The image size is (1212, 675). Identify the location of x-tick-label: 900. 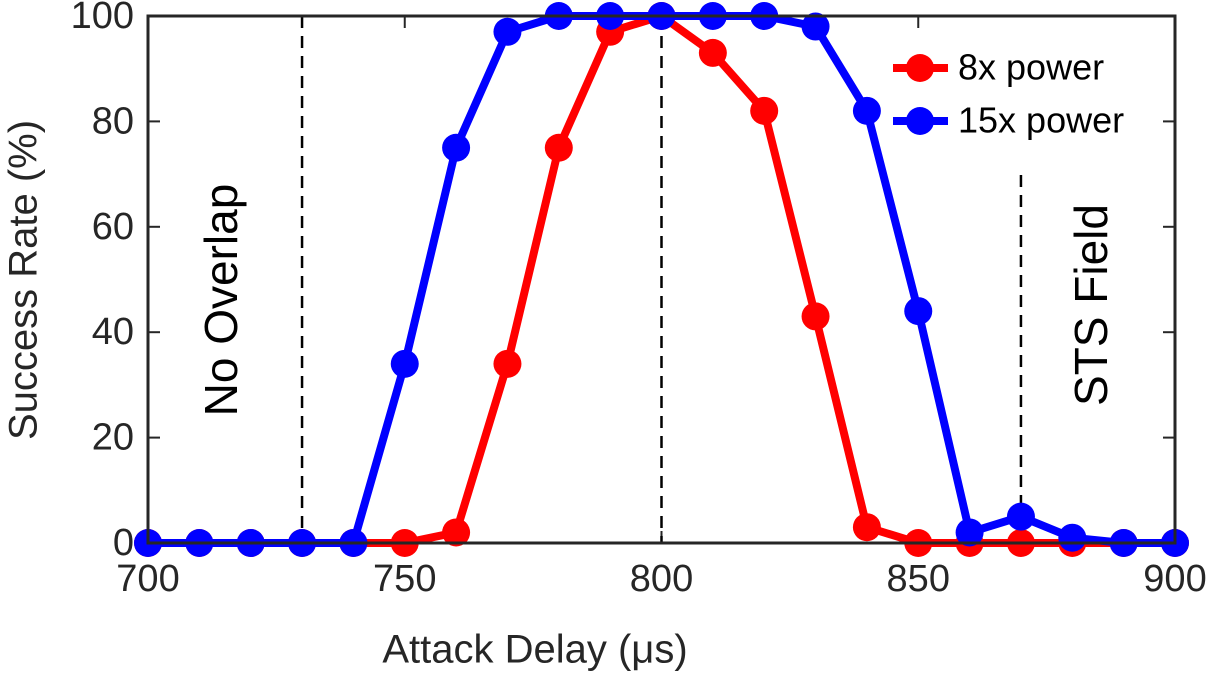
(1174, 579).